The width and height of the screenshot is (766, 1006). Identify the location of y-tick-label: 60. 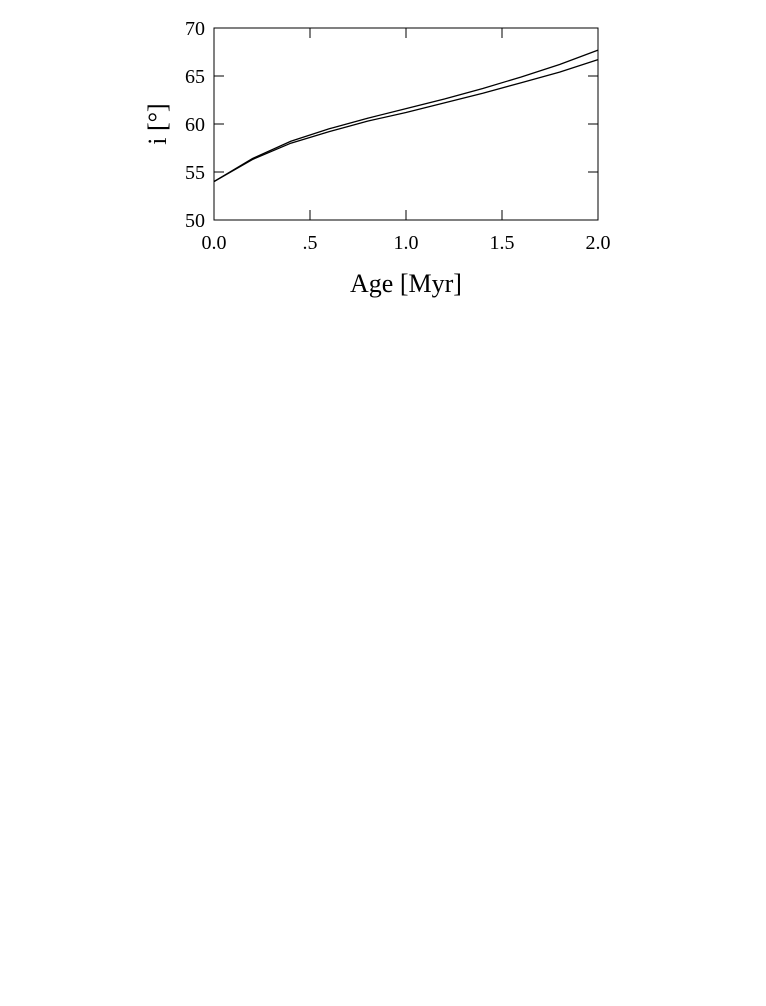
(195, 125).